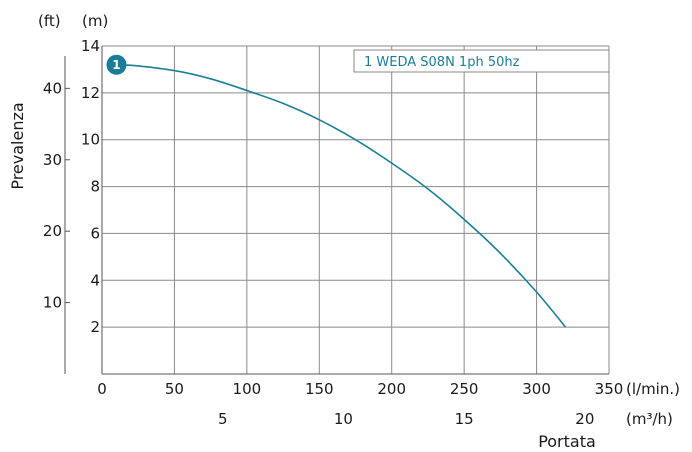  I want to click on y-secondary-tick-label-40: 40, so click(52, 88).